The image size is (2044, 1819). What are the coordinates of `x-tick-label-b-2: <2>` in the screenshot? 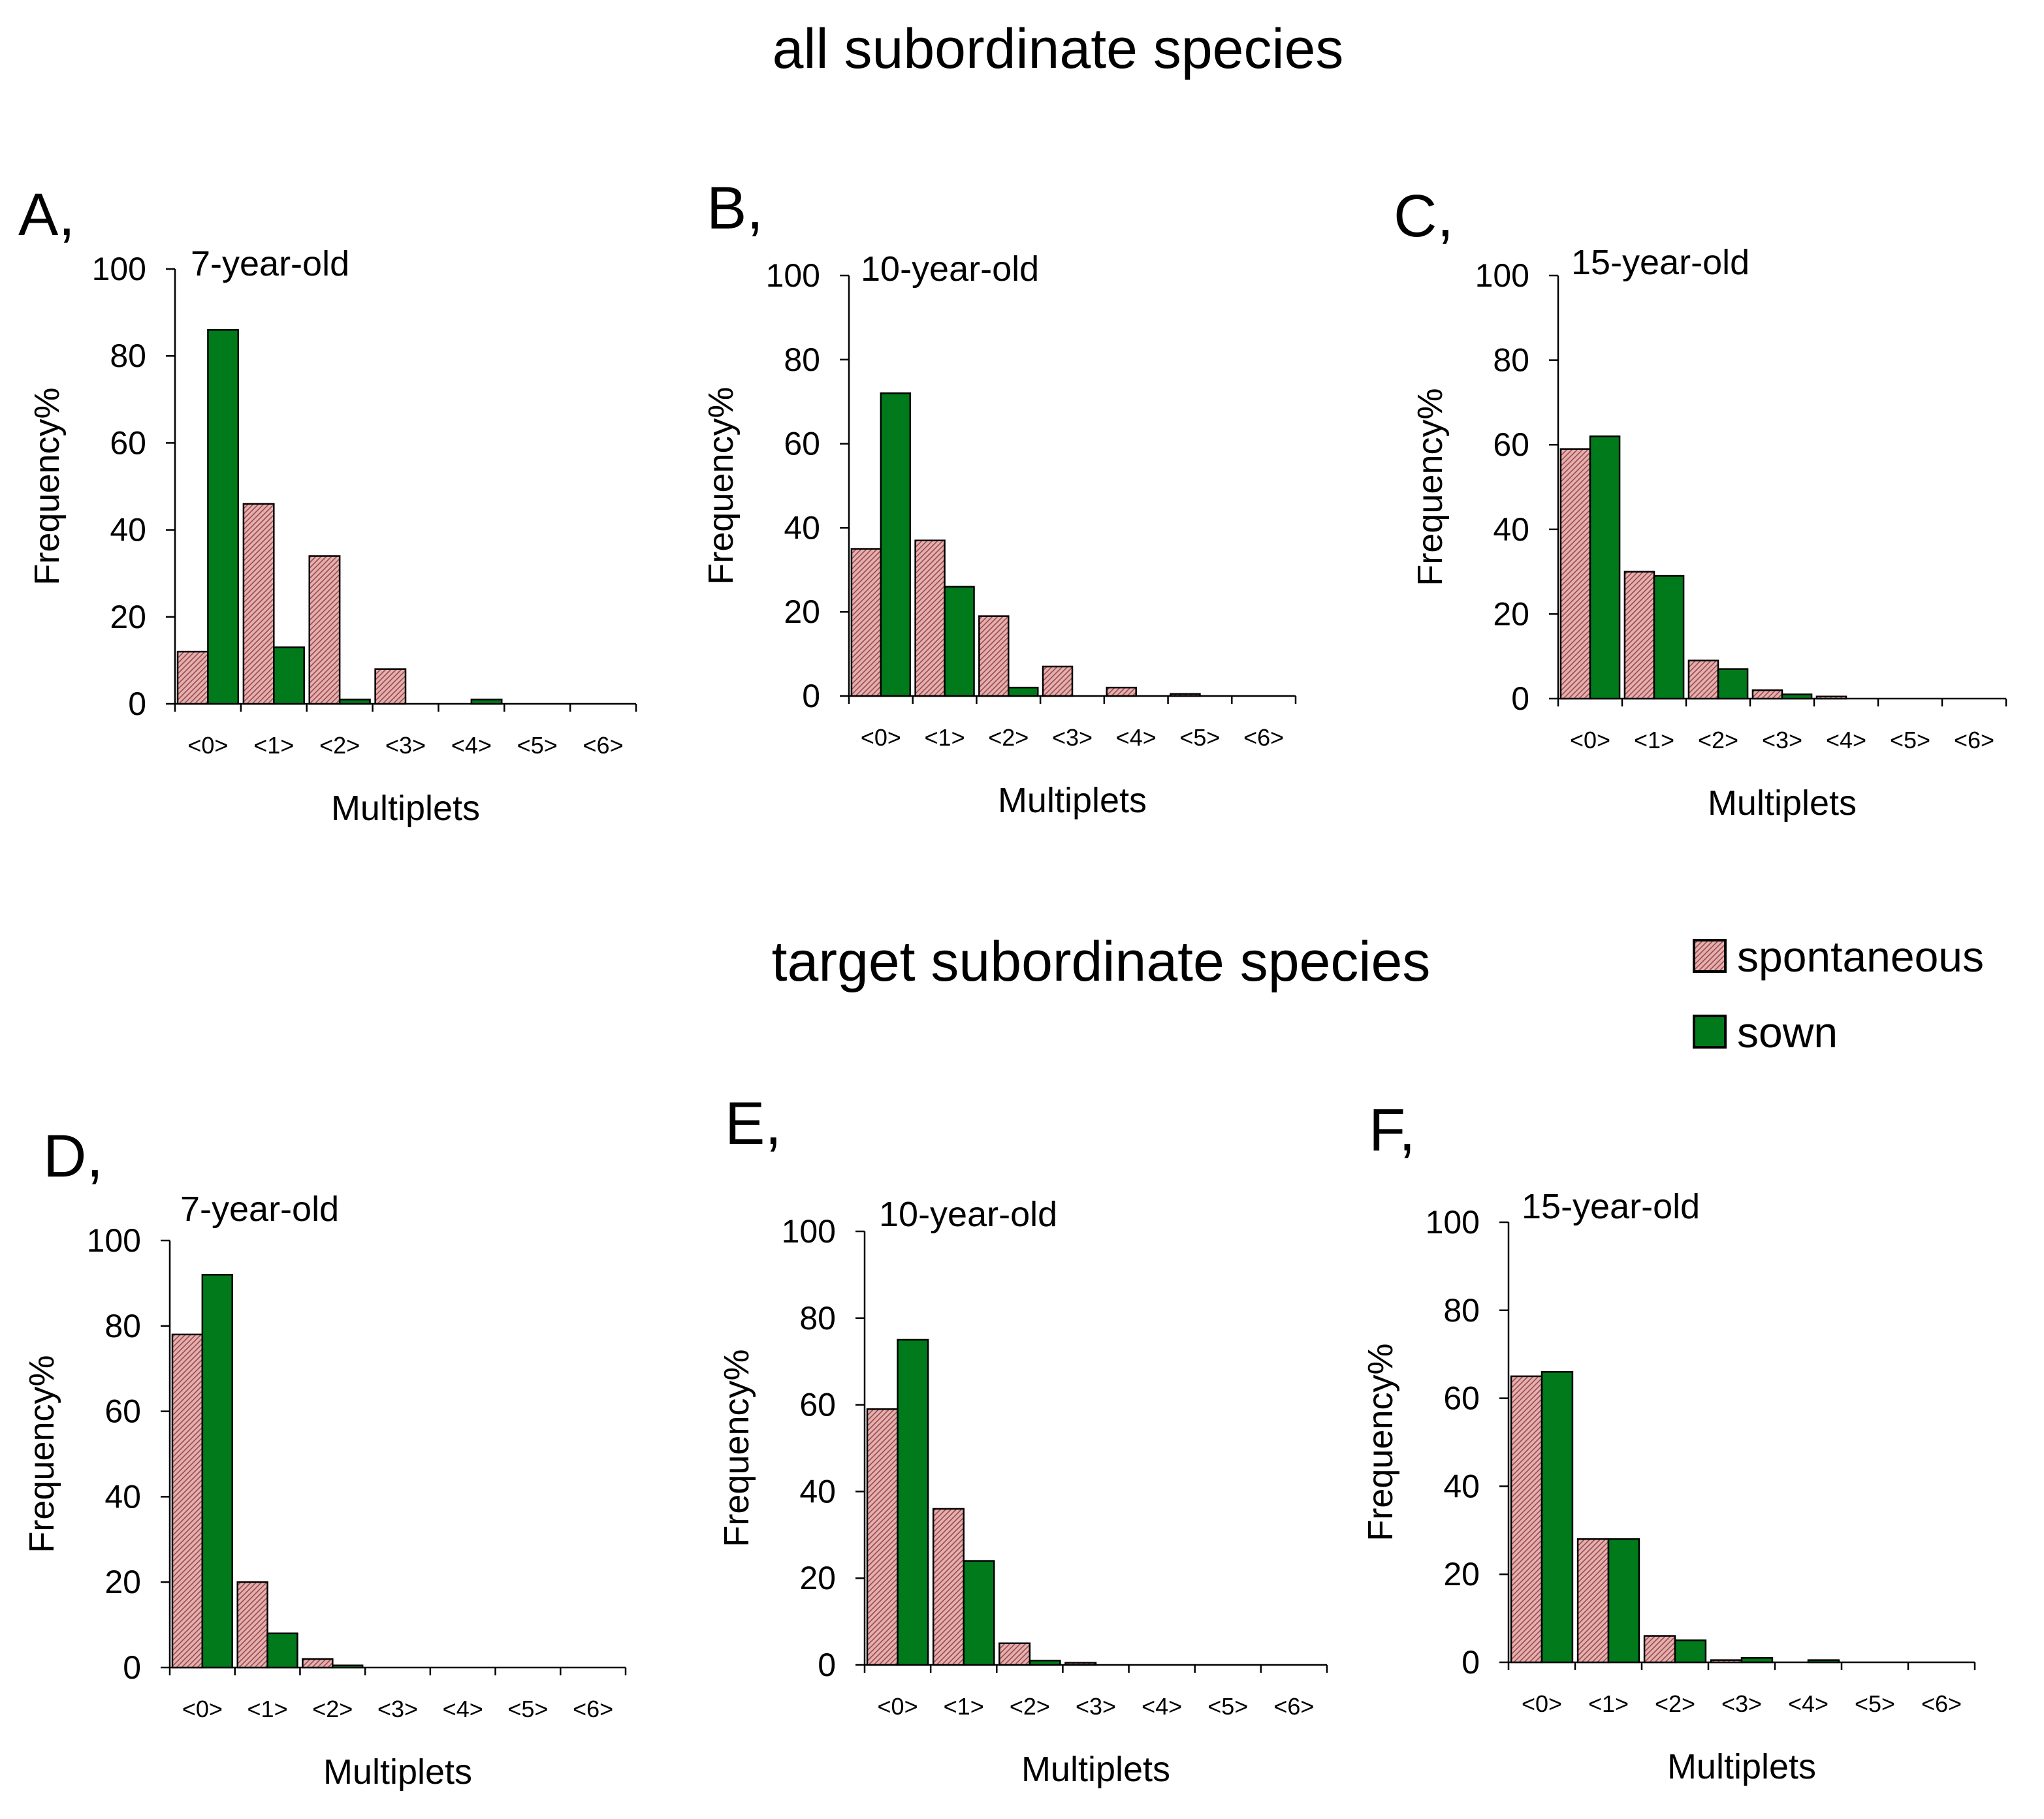 It's located at (1008, 737).